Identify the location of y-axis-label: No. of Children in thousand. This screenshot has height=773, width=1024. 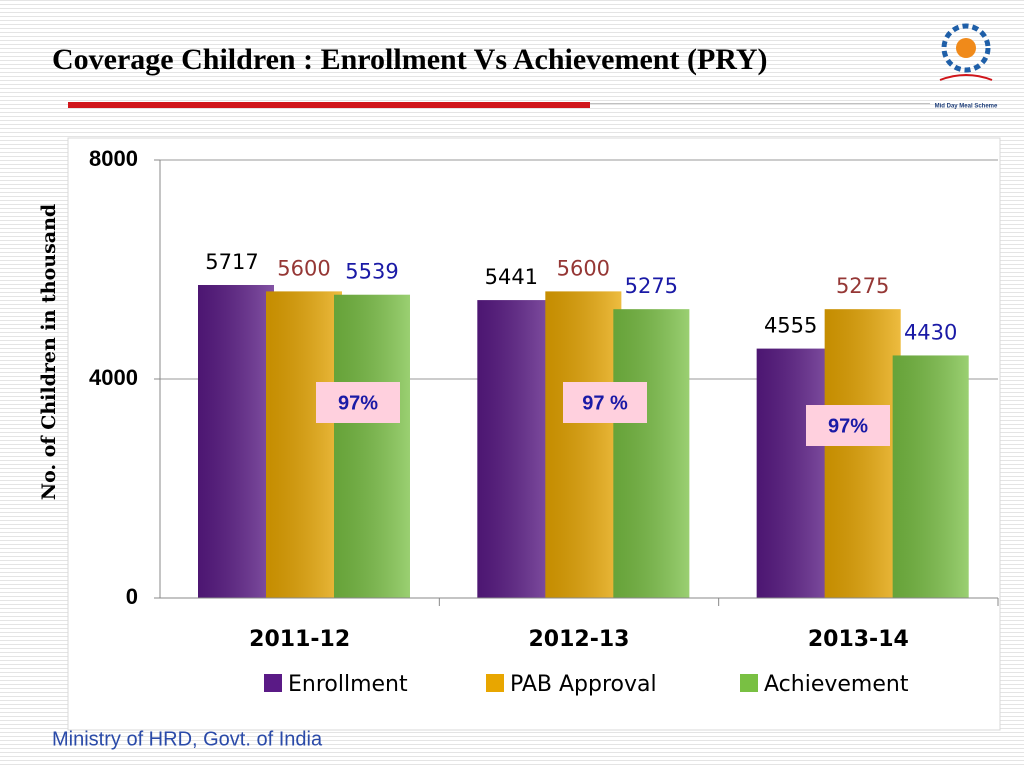
(49, 352).